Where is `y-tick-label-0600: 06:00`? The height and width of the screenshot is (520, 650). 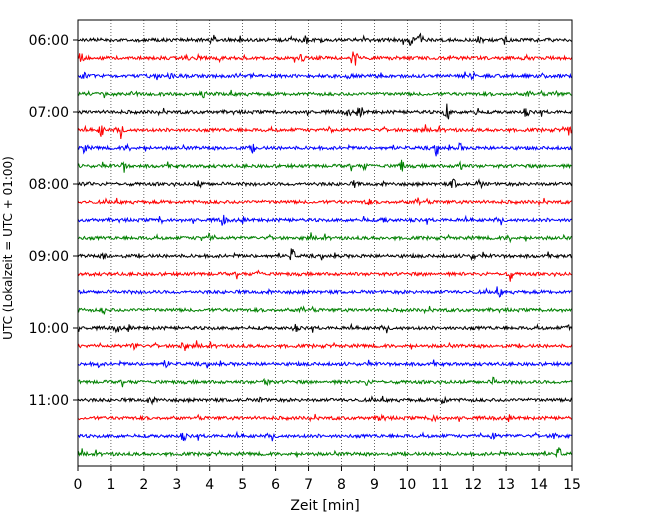 y-tick-label-0600: 06:00 is located at coordinates (49, 41).